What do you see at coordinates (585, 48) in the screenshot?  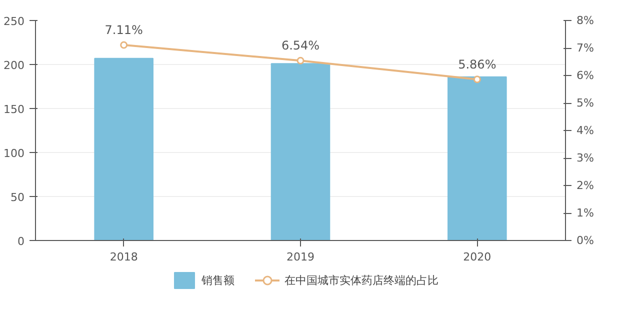 I see `y2-tick-label: 7%` at bounding box center [585, 48].